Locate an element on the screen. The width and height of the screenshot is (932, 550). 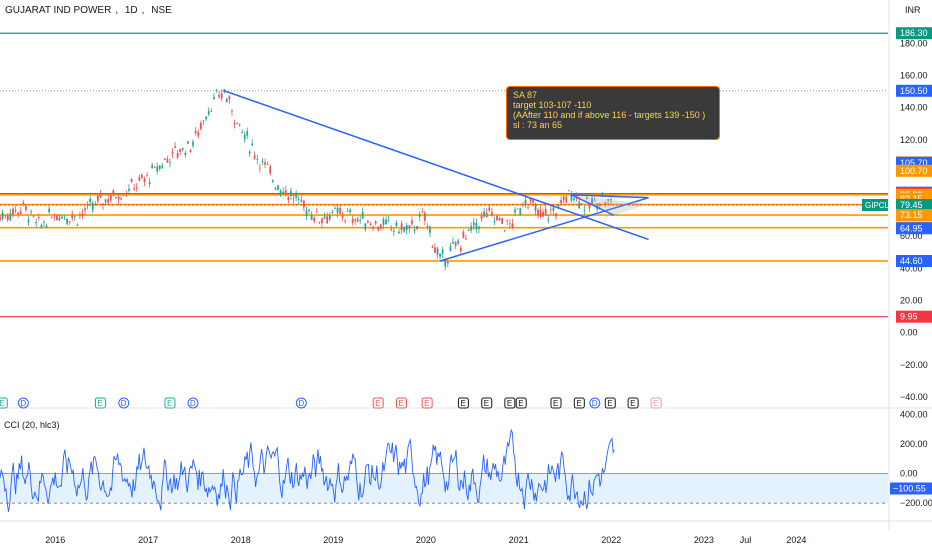
note-line: target 103-107 -110 is located at coordinates (552, 105).